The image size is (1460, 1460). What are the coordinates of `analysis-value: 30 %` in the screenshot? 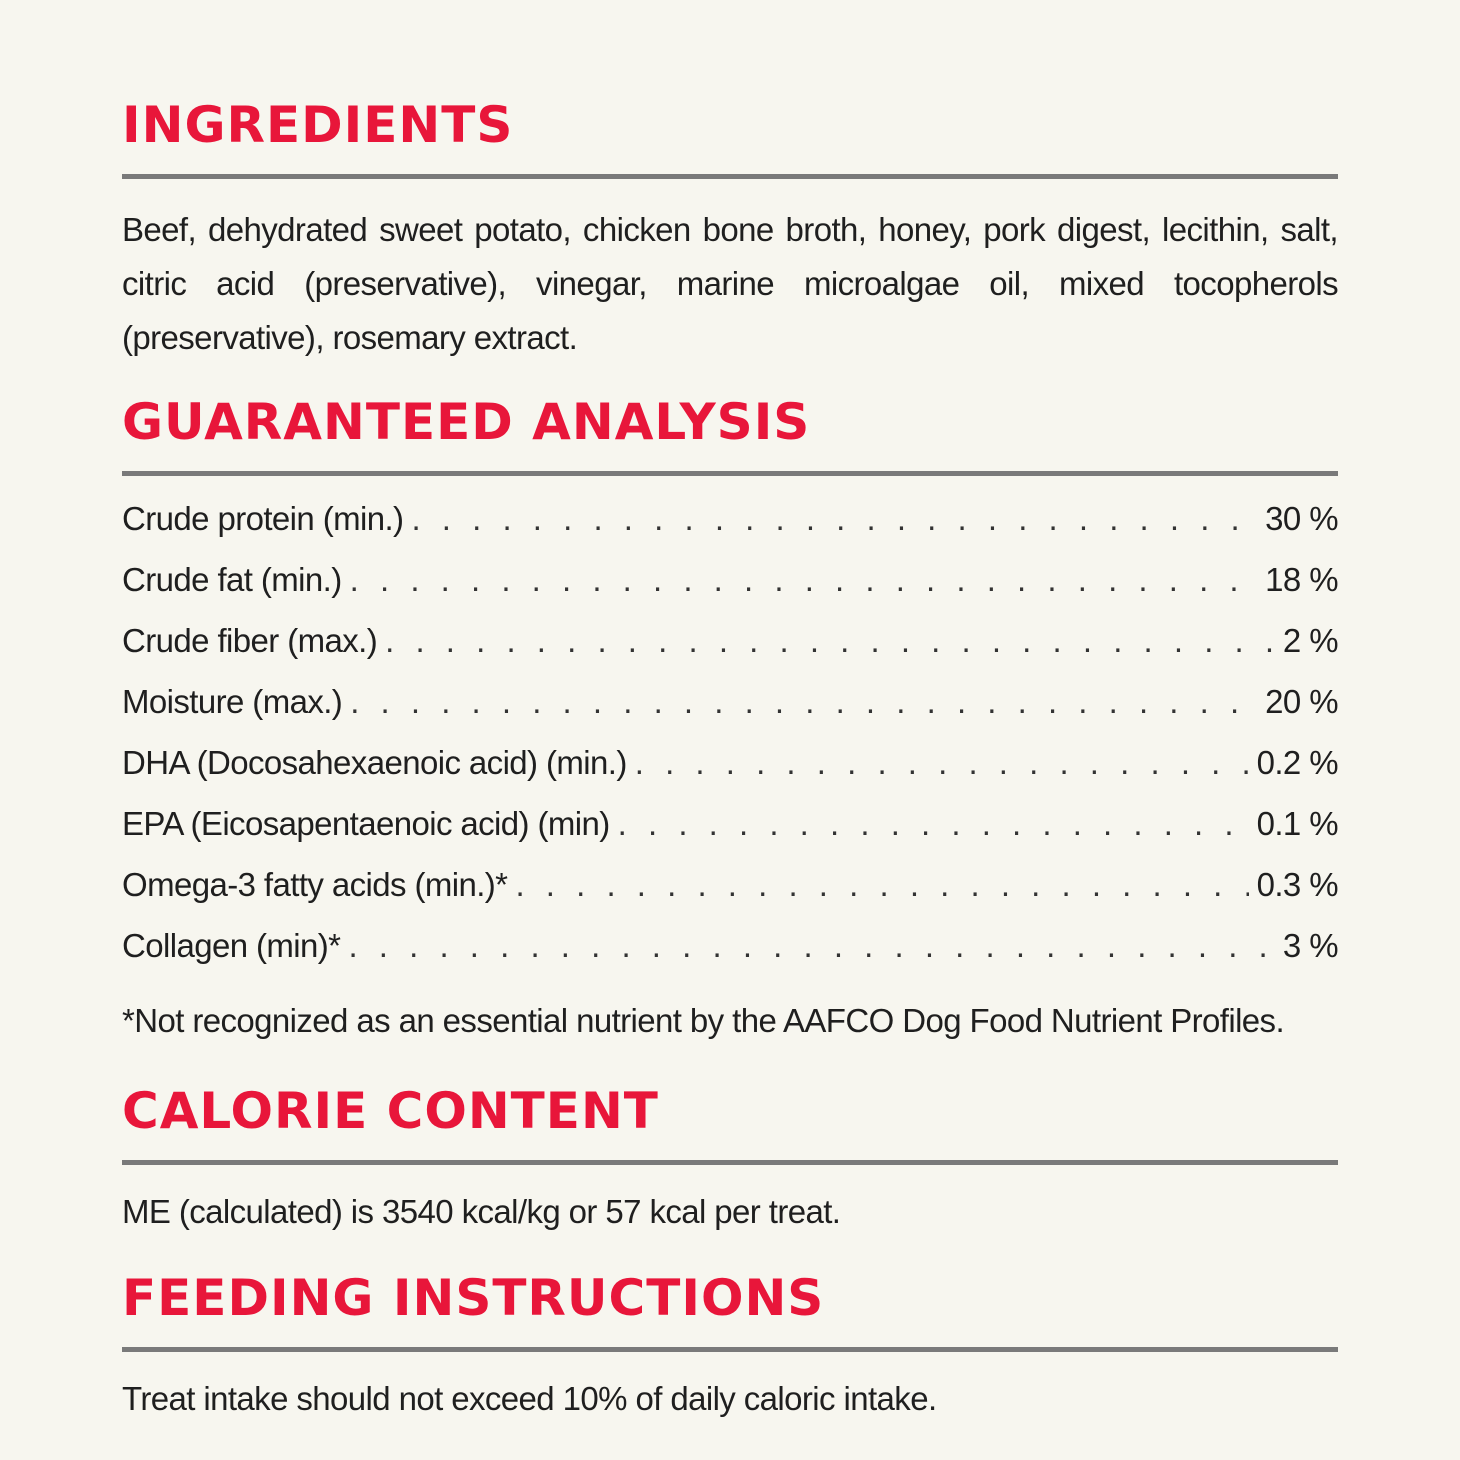 It's located at (1301, 518).